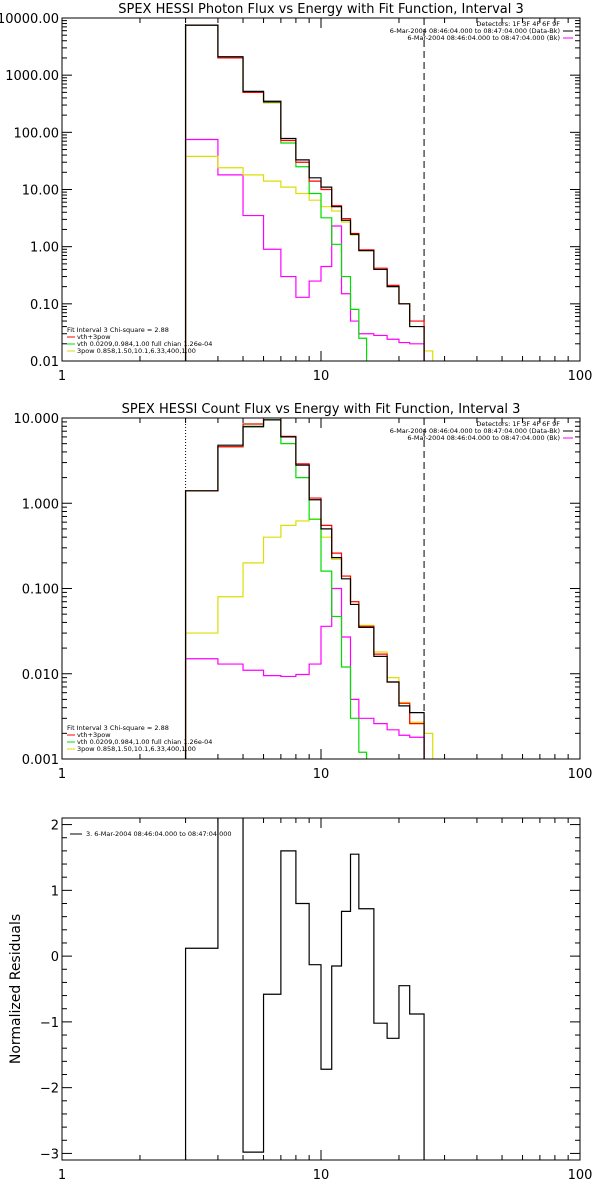  What do you see at coordinates (40, 191) in the screenshot?
I see `y-tick-label: 10.00` at bounding box center [40, 191].